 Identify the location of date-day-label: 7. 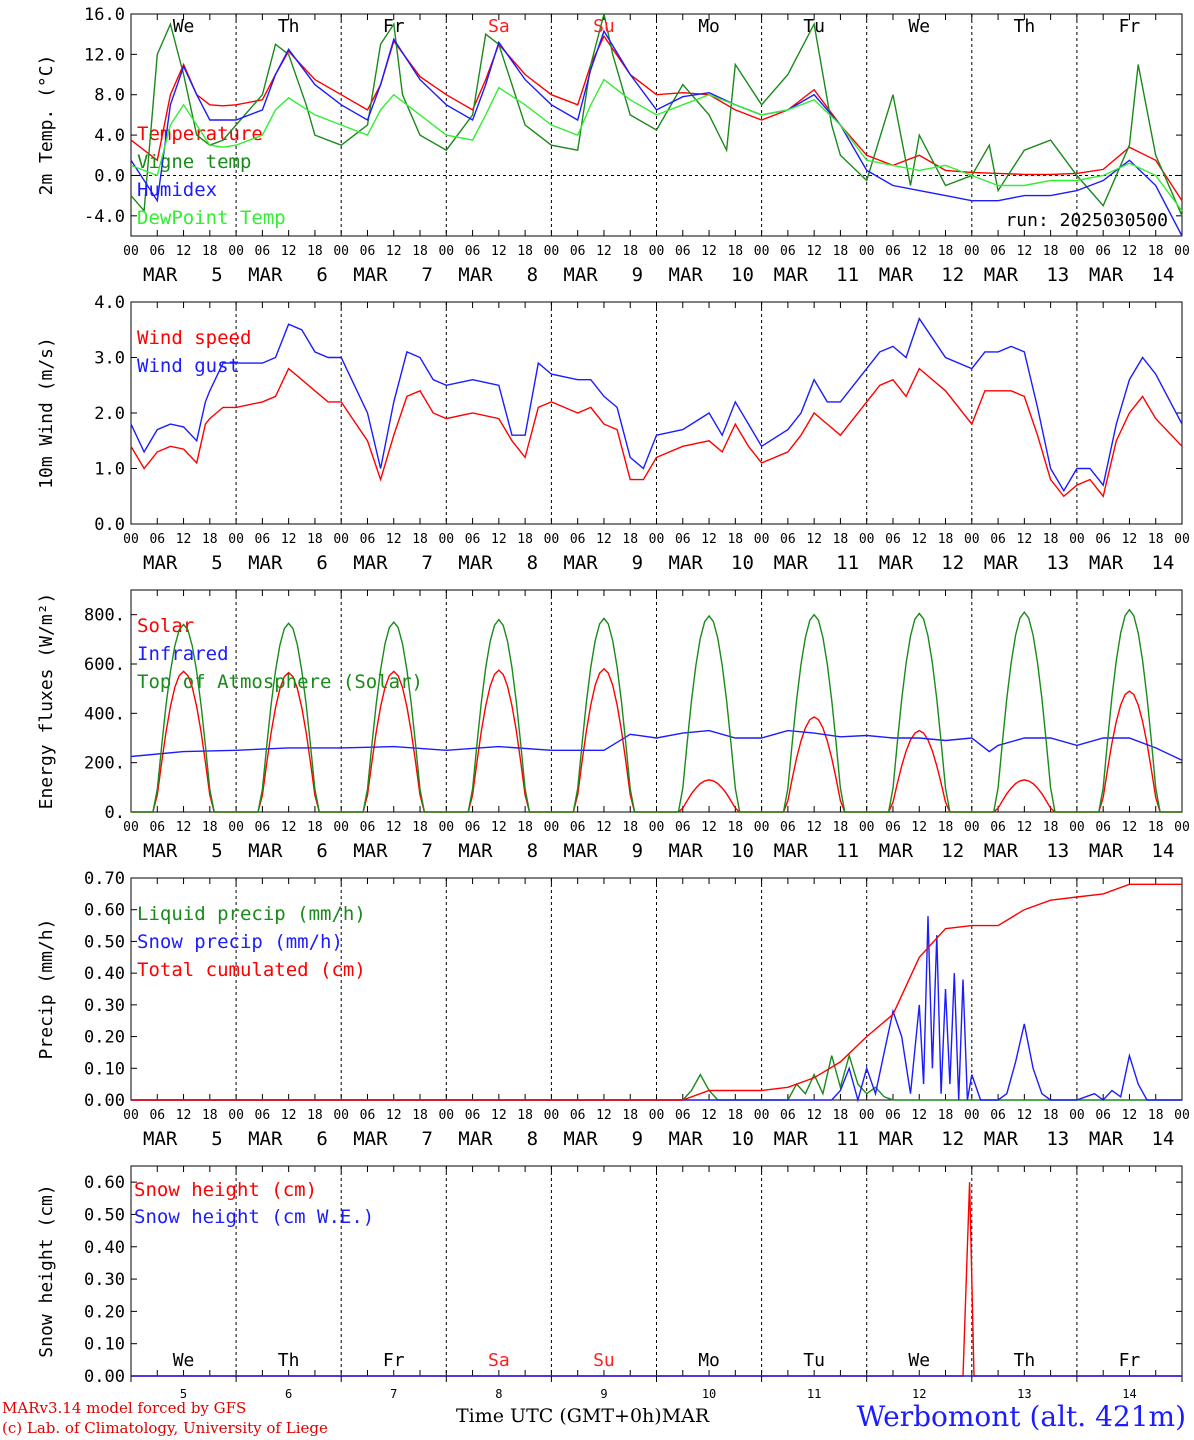
(426, 563).